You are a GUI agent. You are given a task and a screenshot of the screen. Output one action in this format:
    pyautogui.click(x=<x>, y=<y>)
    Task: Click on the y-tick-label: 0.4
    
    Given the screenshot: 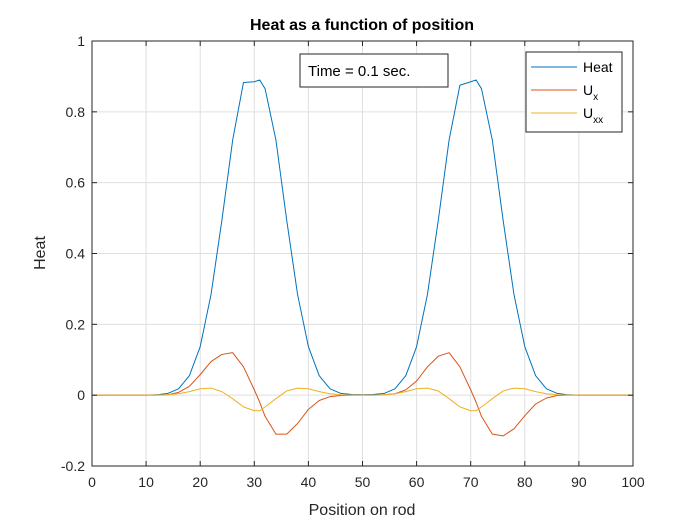 What is the action you would take?
    pyautogui.click(x=76, y=254)
    